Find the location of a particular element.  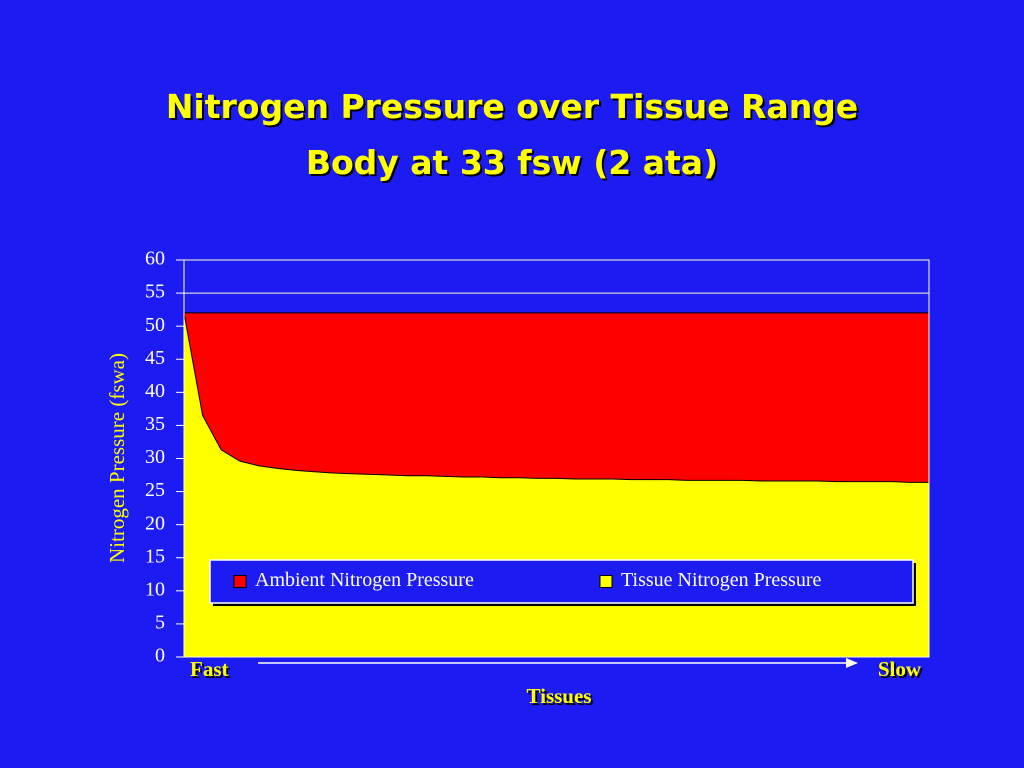

y-tick-label: 60 is located at coordinates (155, 259).